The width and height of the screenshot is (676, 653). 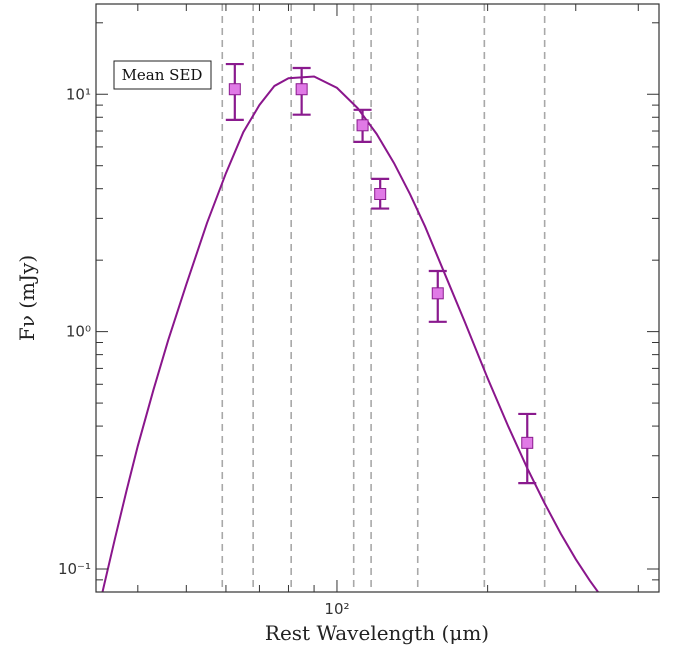 I want to click on x-tick-label-0: 10², so click(x=336, y=609).